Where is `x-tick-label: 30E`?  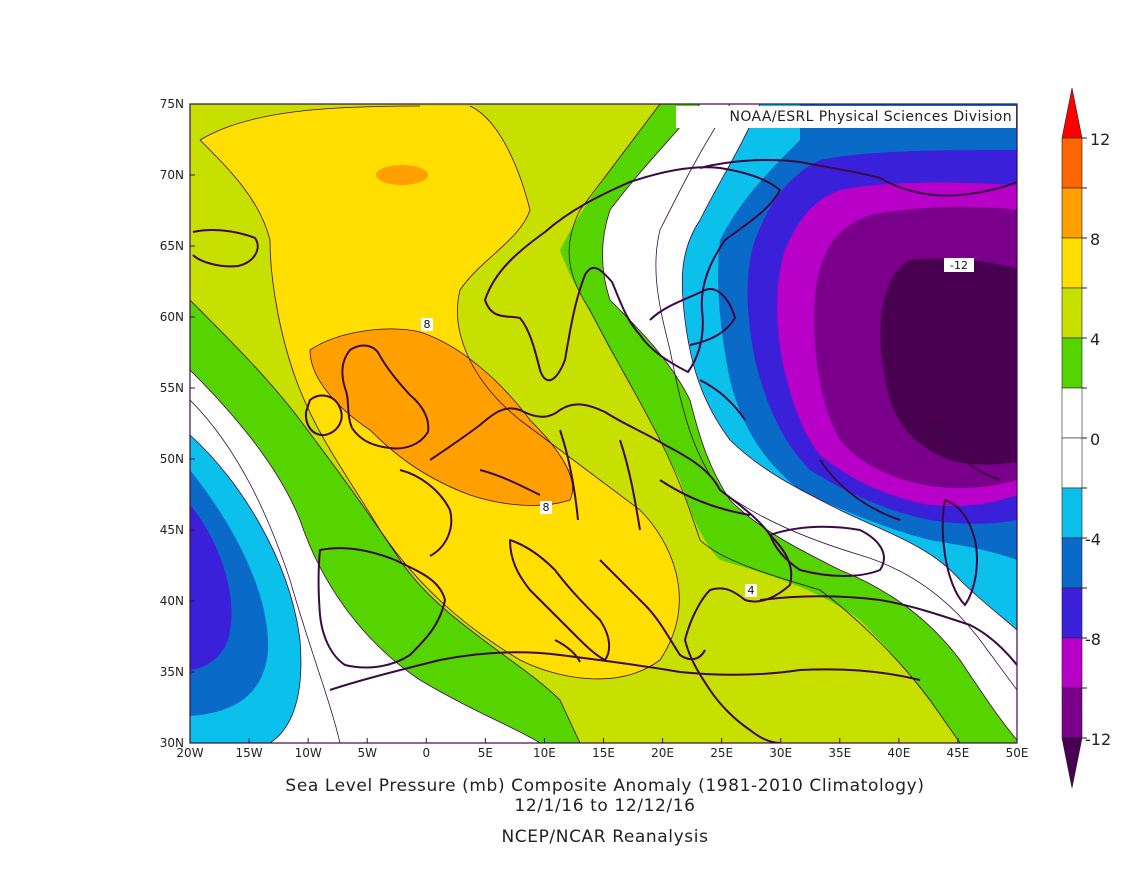 x-tick-label: 30E is located at coordinates (780, 753).